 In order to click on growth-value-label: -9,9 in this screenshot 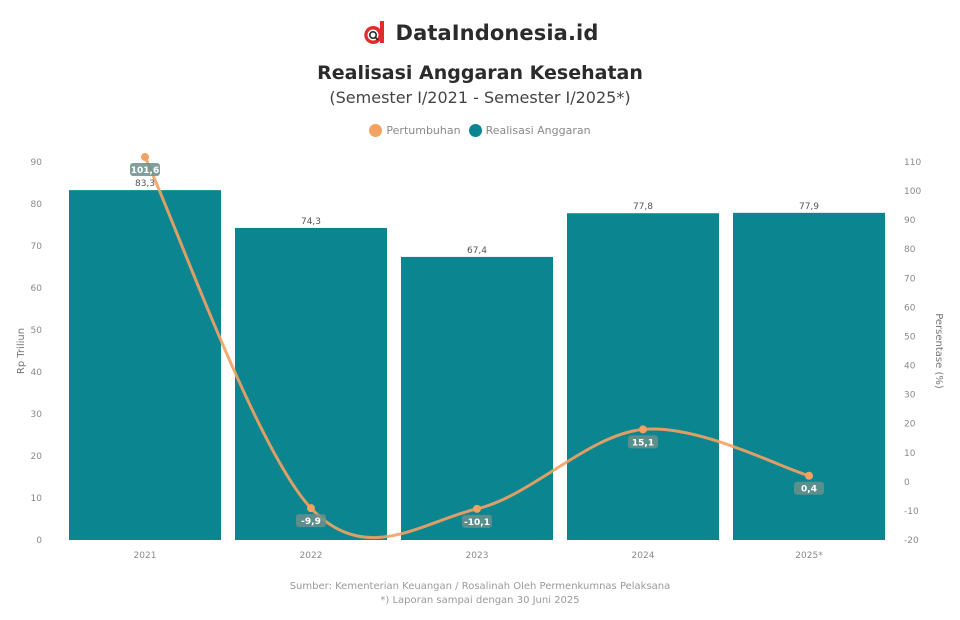, I will do `click(311, 522)`.